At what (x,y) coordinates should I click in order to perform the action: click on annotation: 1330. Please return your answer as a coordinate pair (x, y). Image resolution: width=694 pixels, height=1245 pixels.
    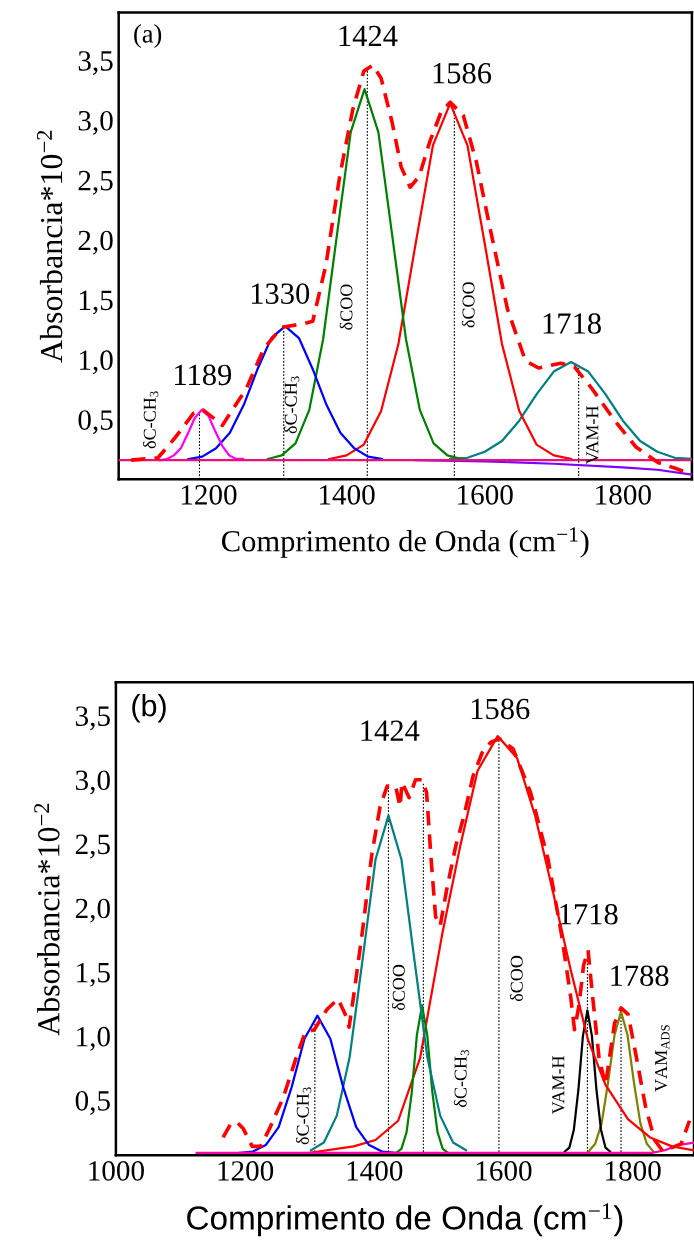
    Looking at the image, I should click on (280, 293).